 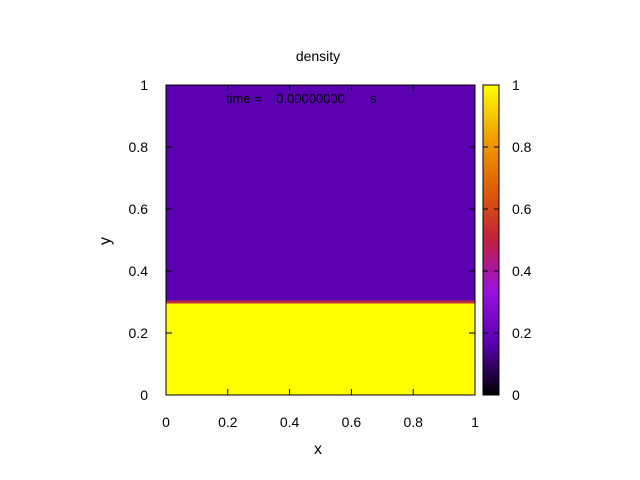 I want to click on colorbar-tick-label: 0.4, so click(x=522, y=271).